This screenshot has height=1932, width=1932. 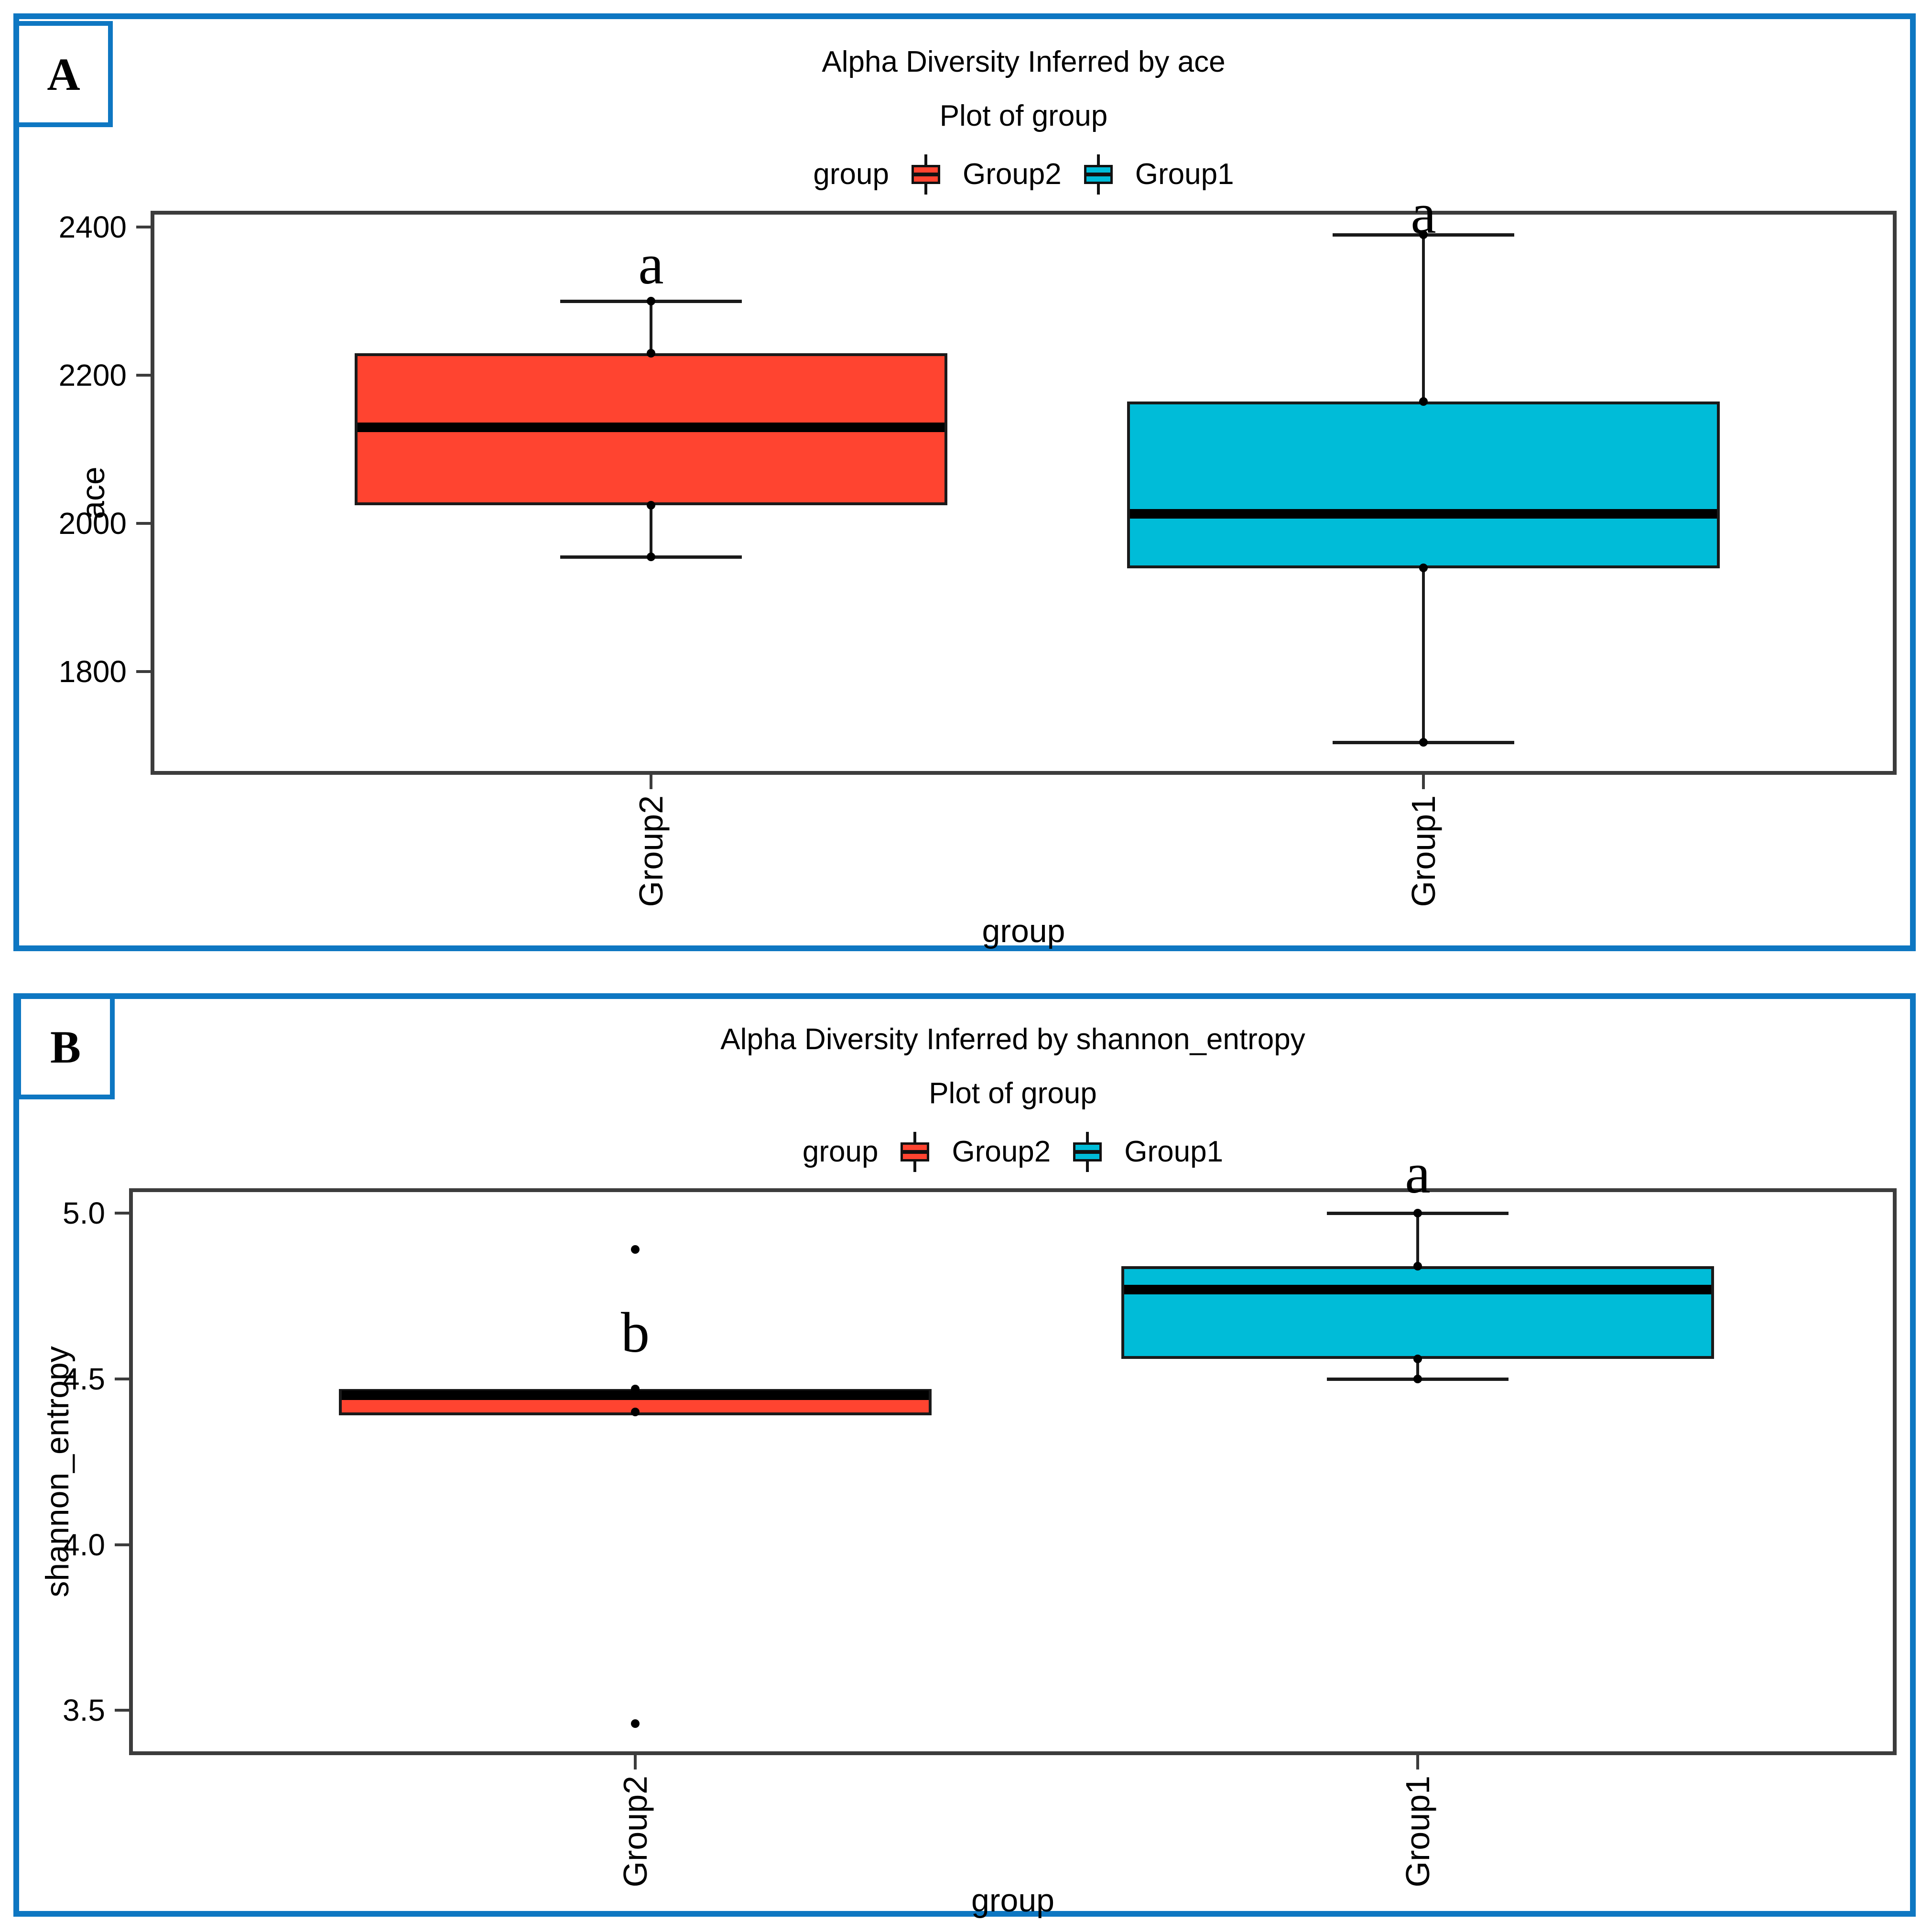 What do you see at coordinates (92, 672) in the screenshot?
I see `y-axis-tick-label: 1800` at bounding box center [92, 672].